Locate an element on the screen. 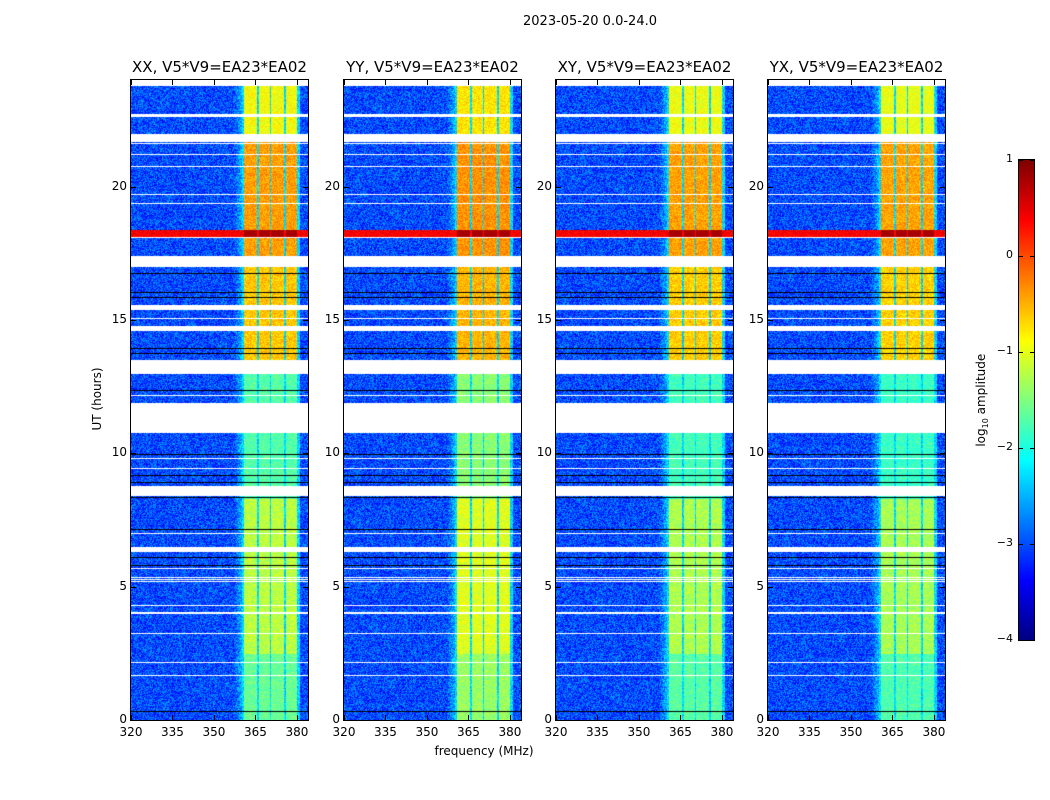 Image resolution: width=1050 pixels, height=800 pixels. y-tick-label: 20 is located at coordinates (332, 185).